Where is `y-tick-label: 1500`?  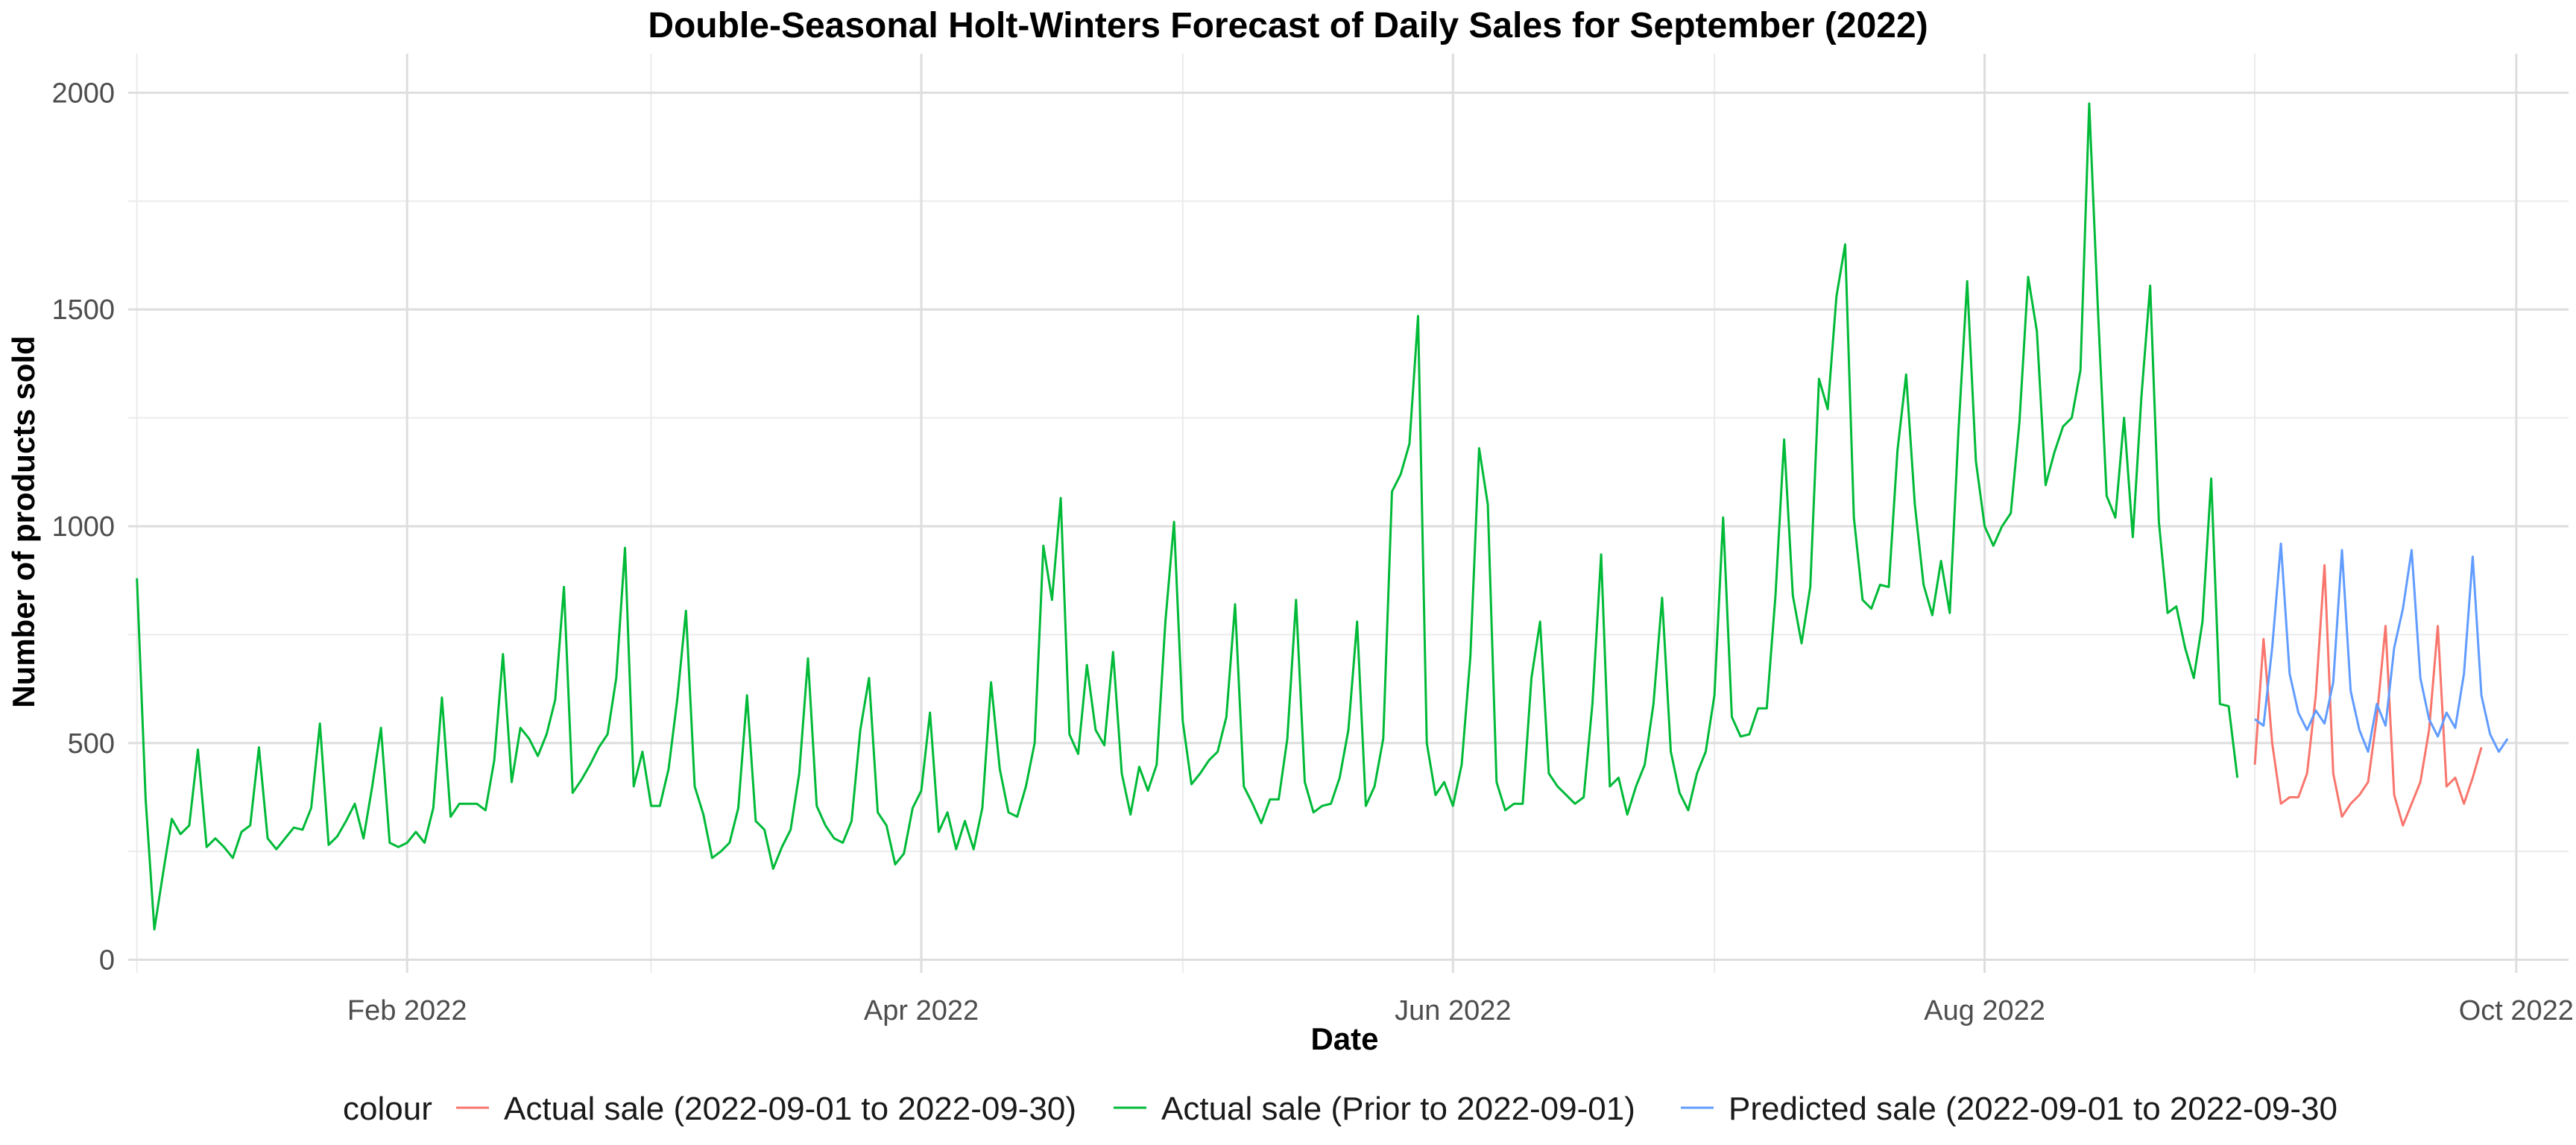
y-tick-label: 1500 is located at coordinates (83, 310).